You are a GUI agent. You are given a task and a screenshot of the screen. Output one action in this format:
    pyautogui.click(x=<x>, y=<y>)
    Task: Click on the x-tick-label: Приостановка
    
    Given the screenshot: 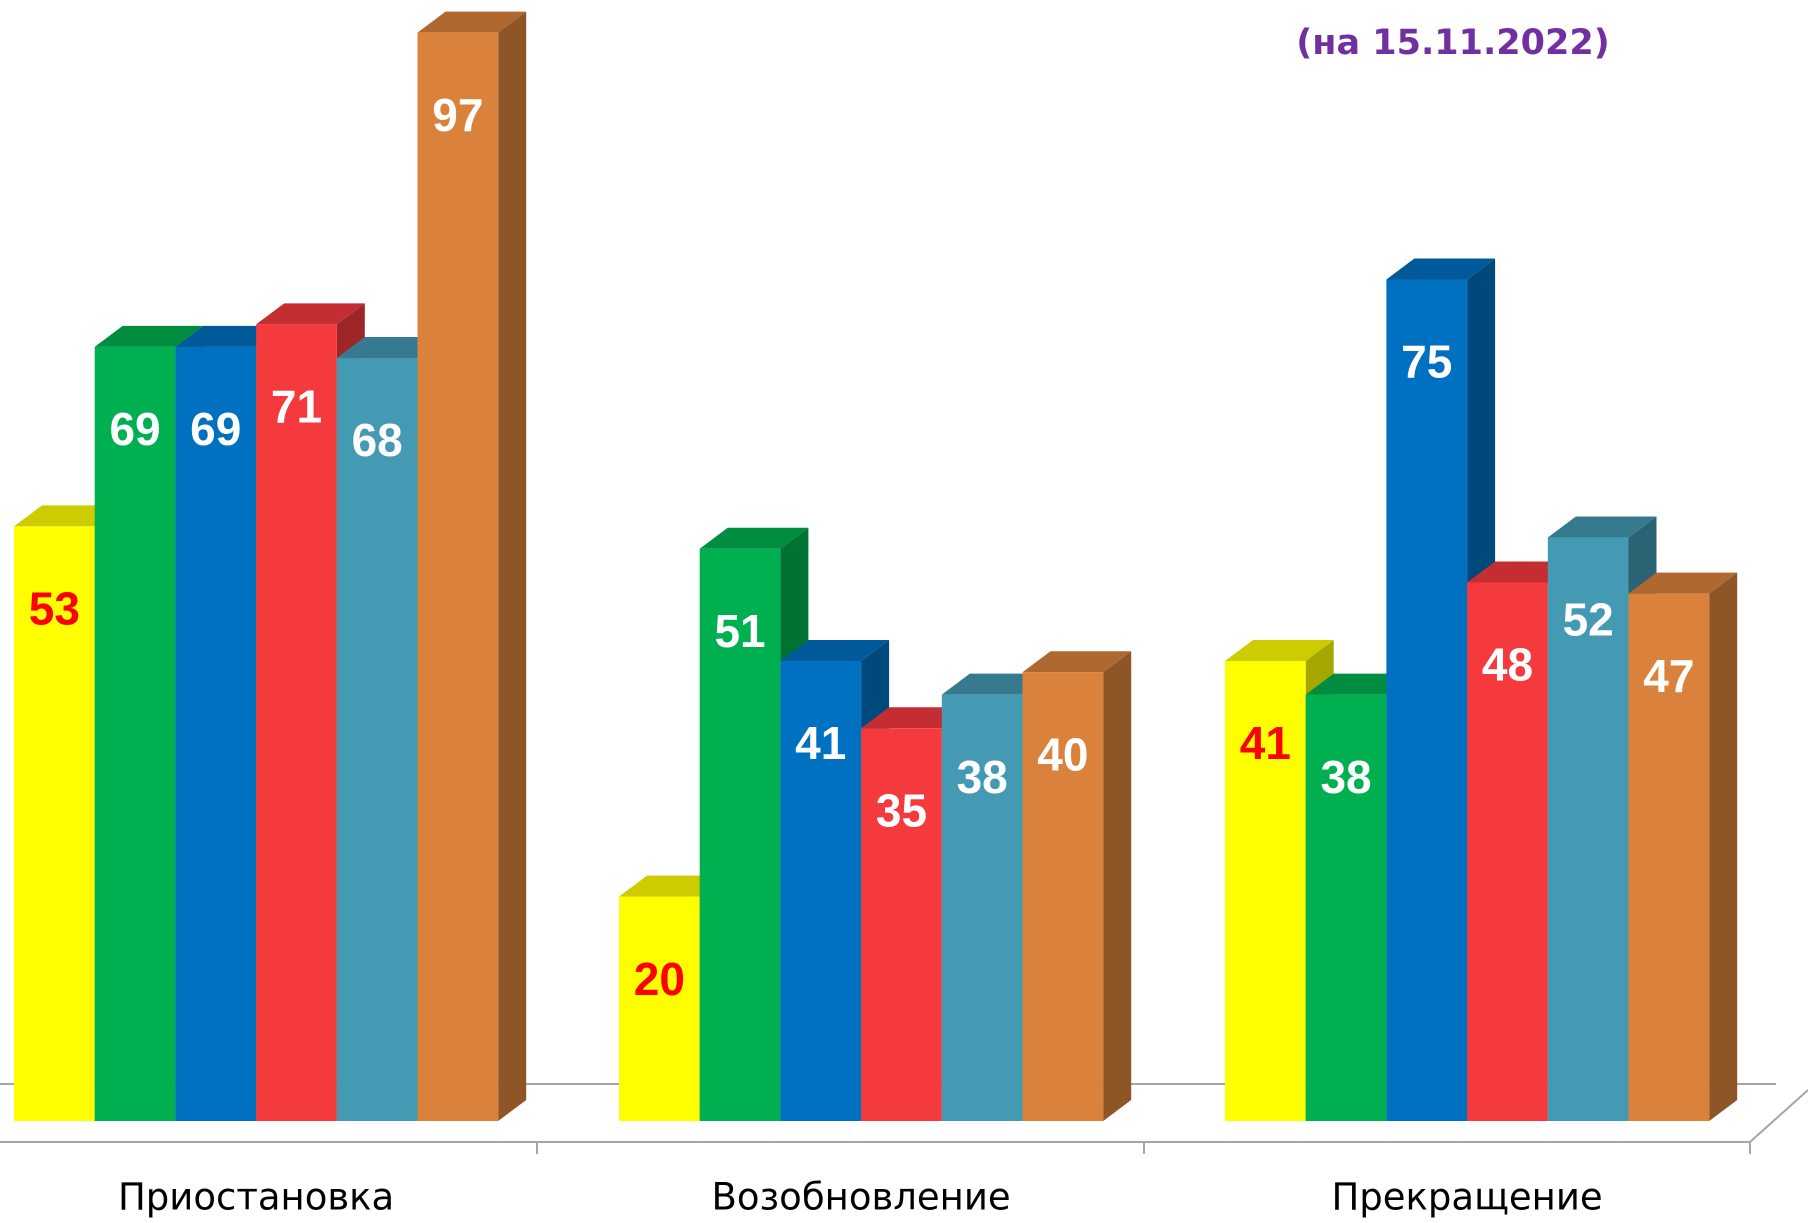 What is the action you would take?
    pyautogui.click(x=256, y=1197)
    